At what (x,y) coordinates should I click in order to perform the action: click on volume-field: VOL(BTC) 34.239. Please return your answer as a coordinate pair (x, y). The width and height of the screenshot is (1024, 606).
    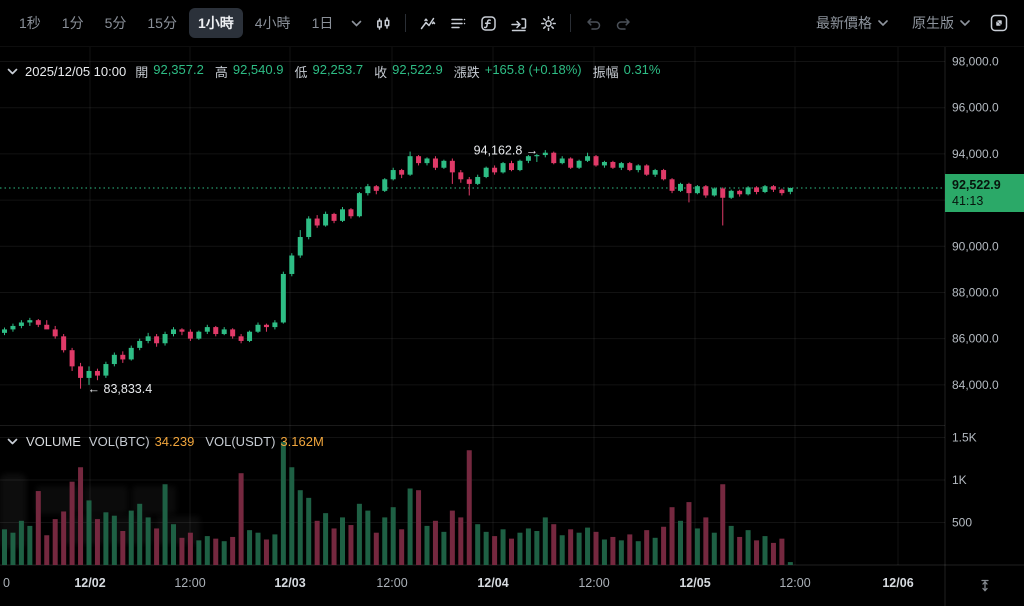
    Looking at the image, I should click on (141, 441).